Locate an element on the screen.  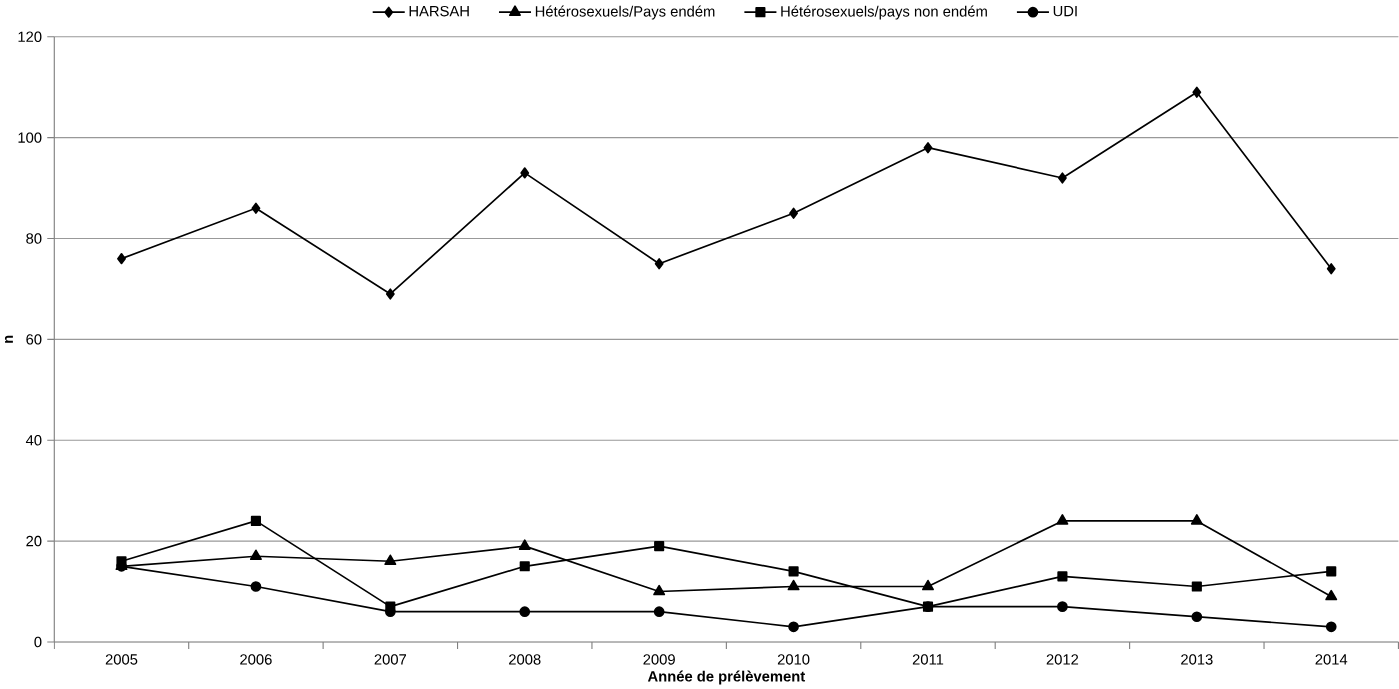
x-tick-label: 2011 is located at coordinates (928, 659).